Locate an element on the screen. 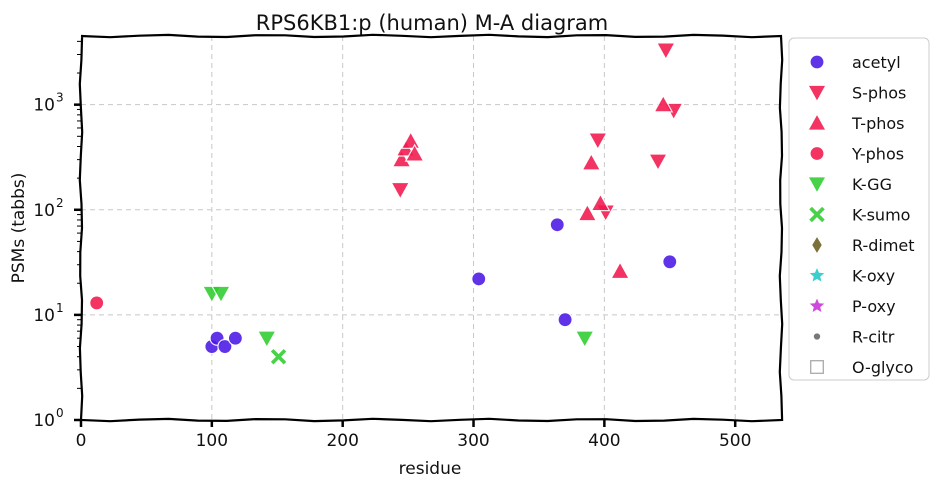 Image resolution: width=941 pixels, height=492 pixels. legend-label: P-oxy is located at coordinates (874, 306).